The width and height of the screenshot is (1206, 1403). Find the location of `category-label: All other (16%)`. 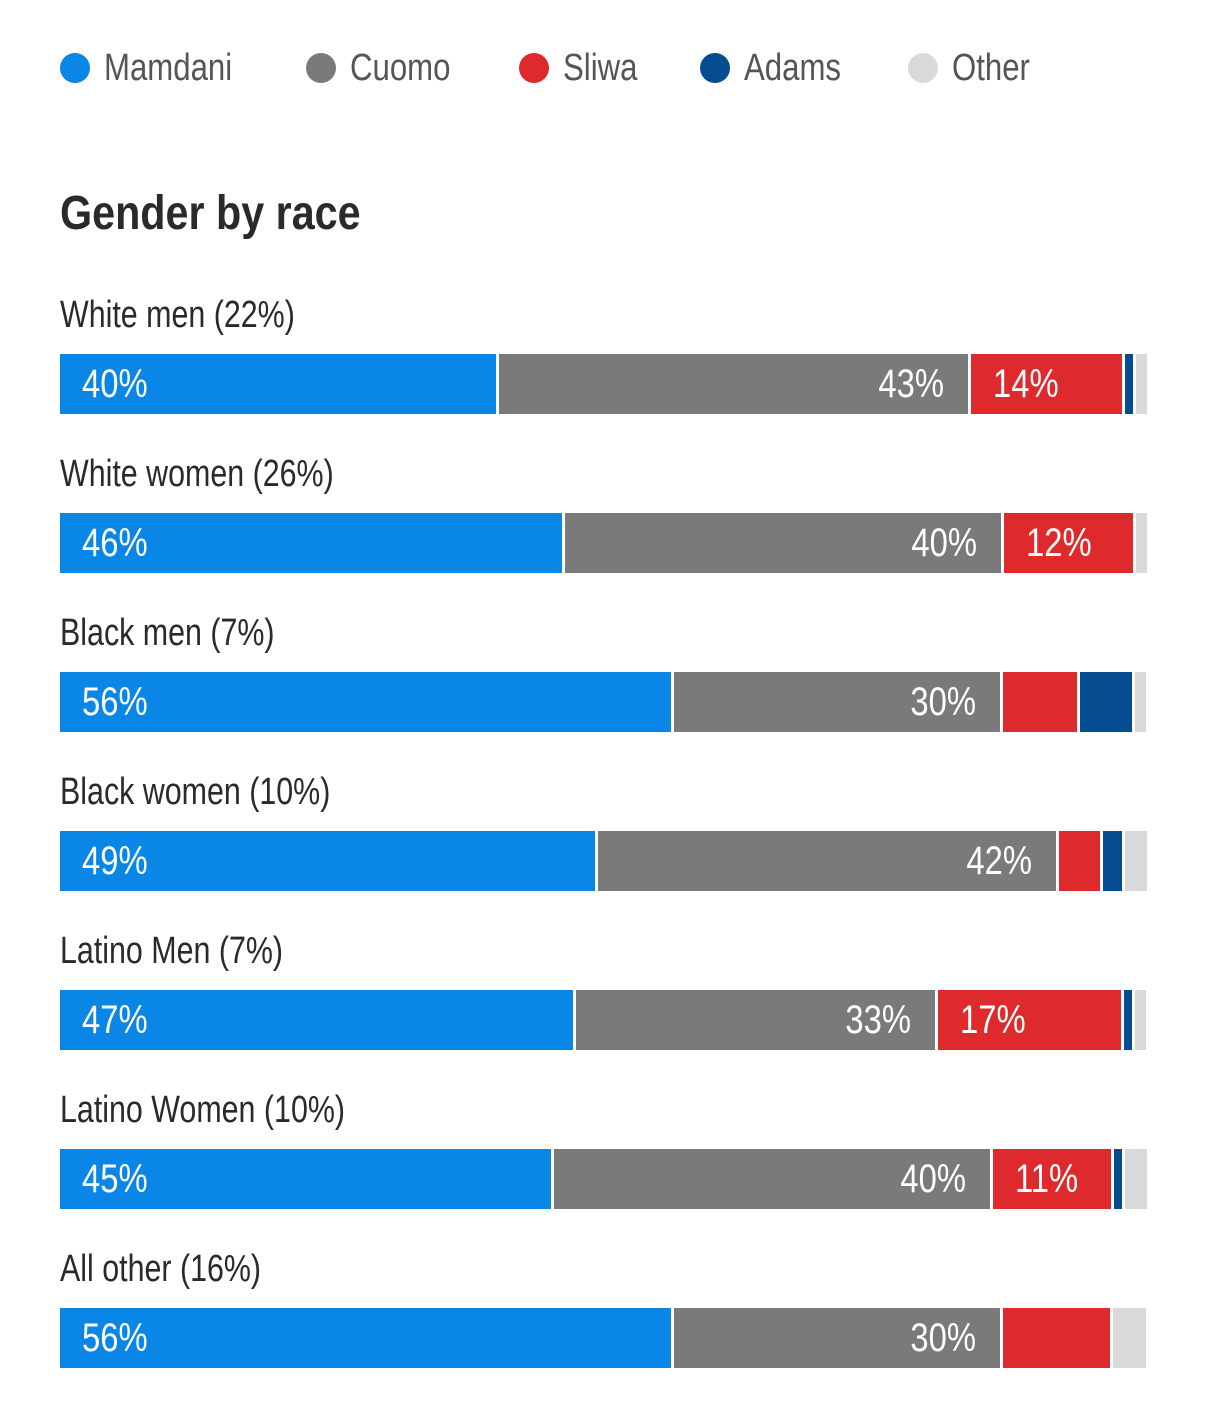

category-label: All other (16%) is located at coordinates (161, 1269).